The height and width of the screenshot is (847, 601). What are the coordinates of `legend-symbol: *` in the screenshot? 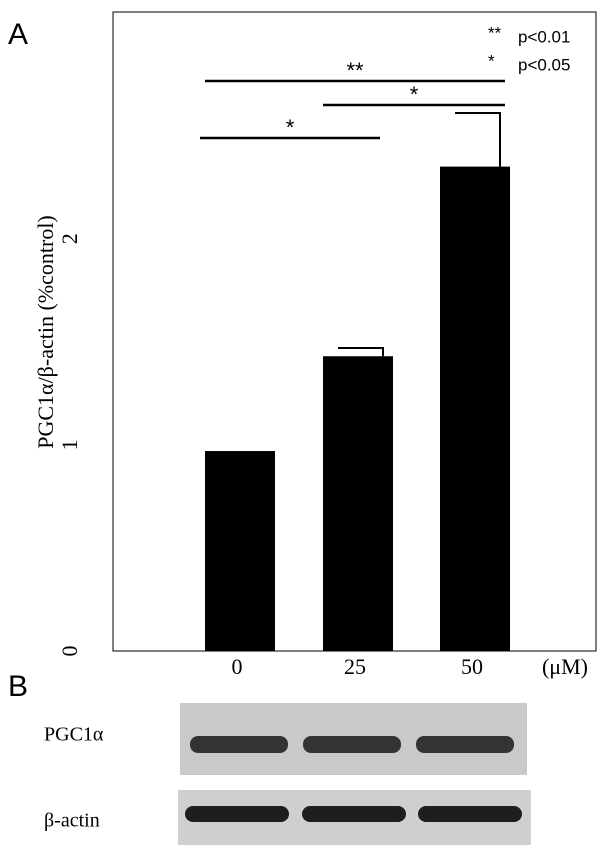 It's located at (491, 60).